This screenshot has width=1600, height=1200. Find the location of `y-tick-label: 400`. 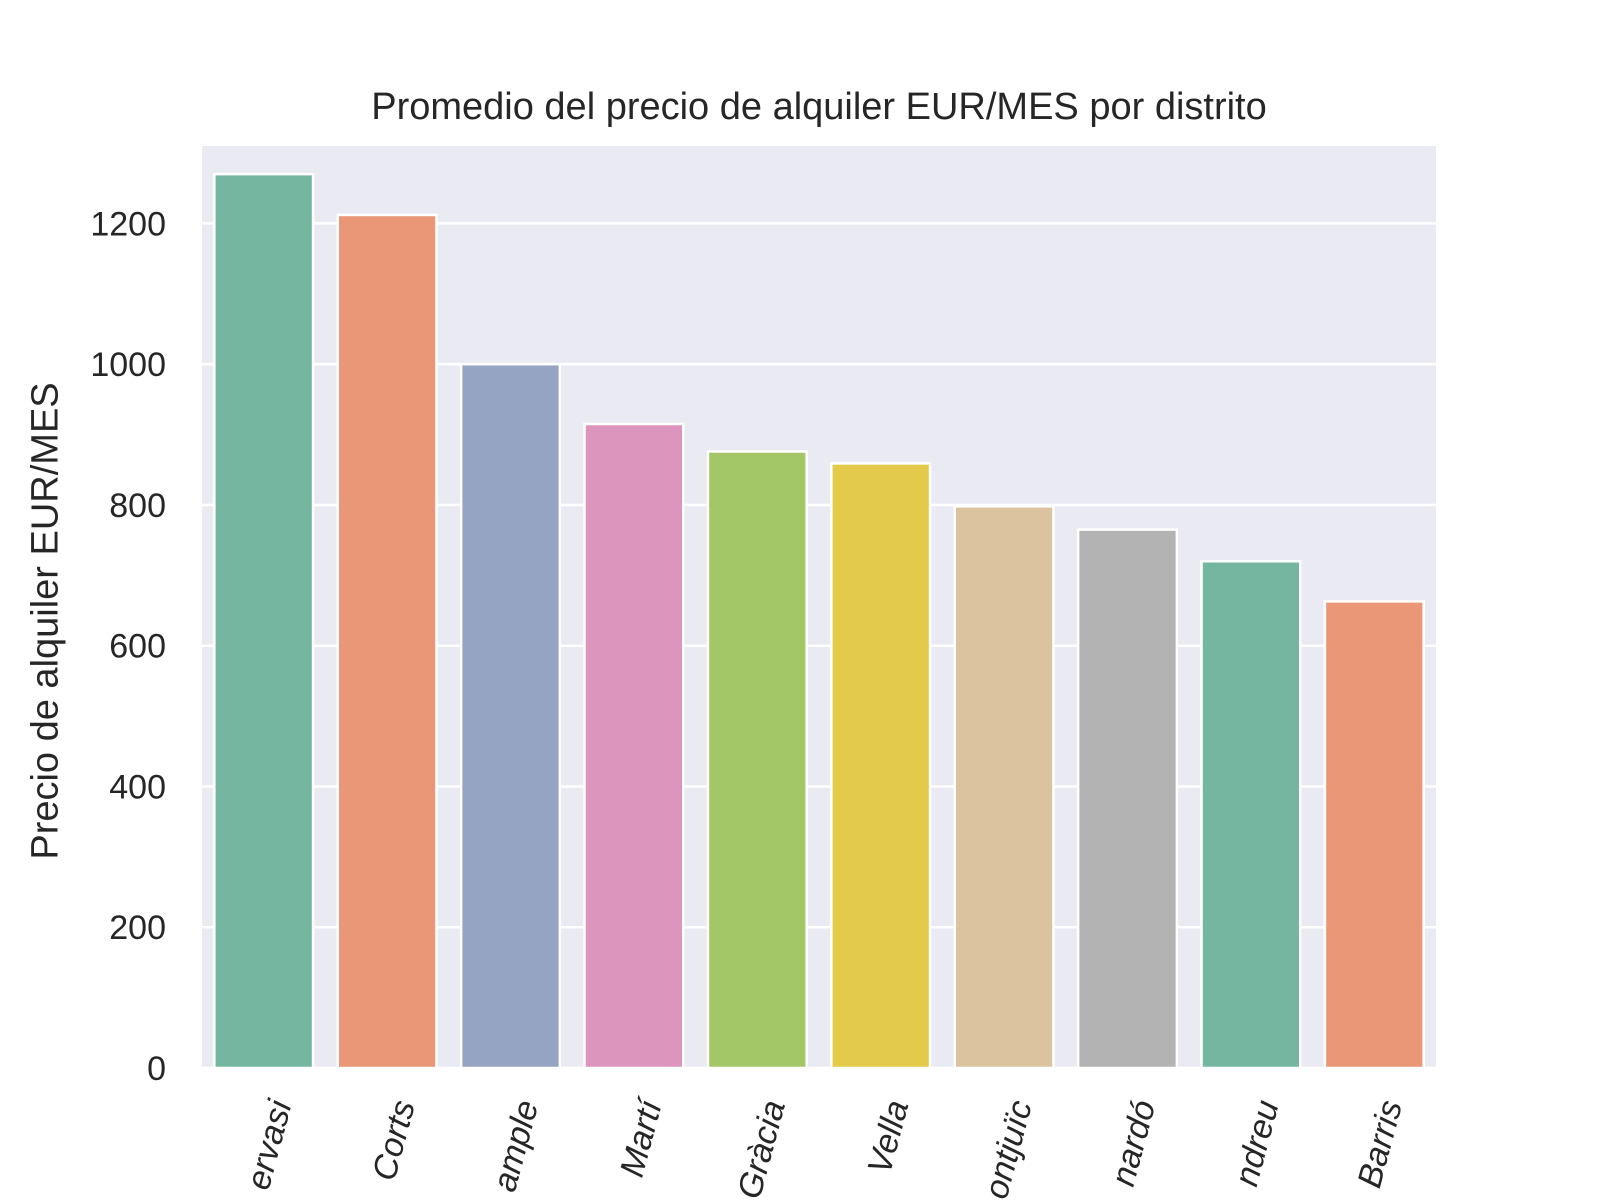

y-tick-label: 400 is located at coordinates (137, 787).